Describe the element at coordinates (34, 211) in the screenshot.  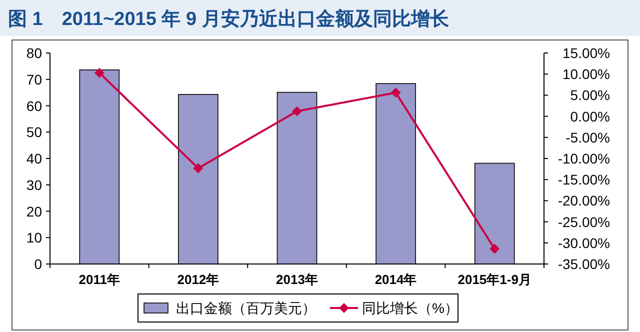
I see `y-tick-label: 20` at that location.